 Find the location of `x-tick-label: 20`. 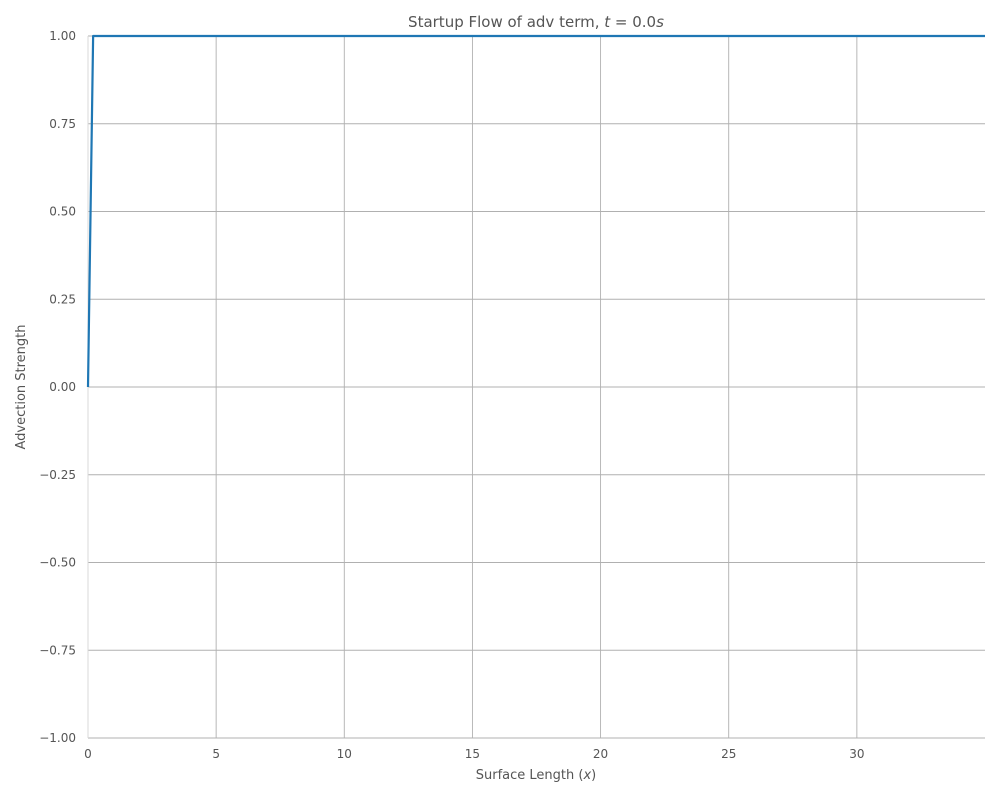

x-tick-label: 20 is located at coordinates (600, 754).